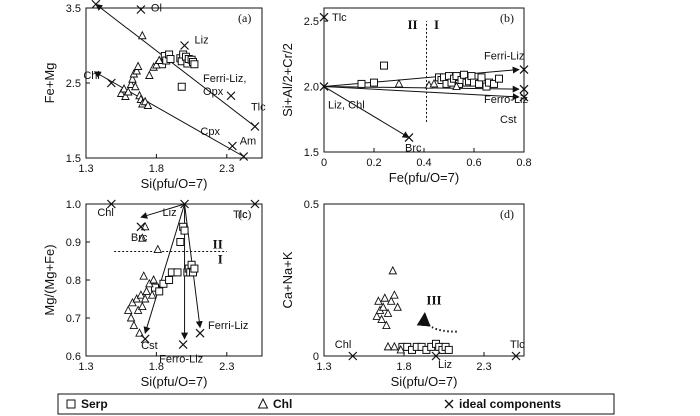 Image resolution: width=700 pixels, height=416 pixels. I want to click on y-axis-label: Ca+Na+K, so click(287, 279).